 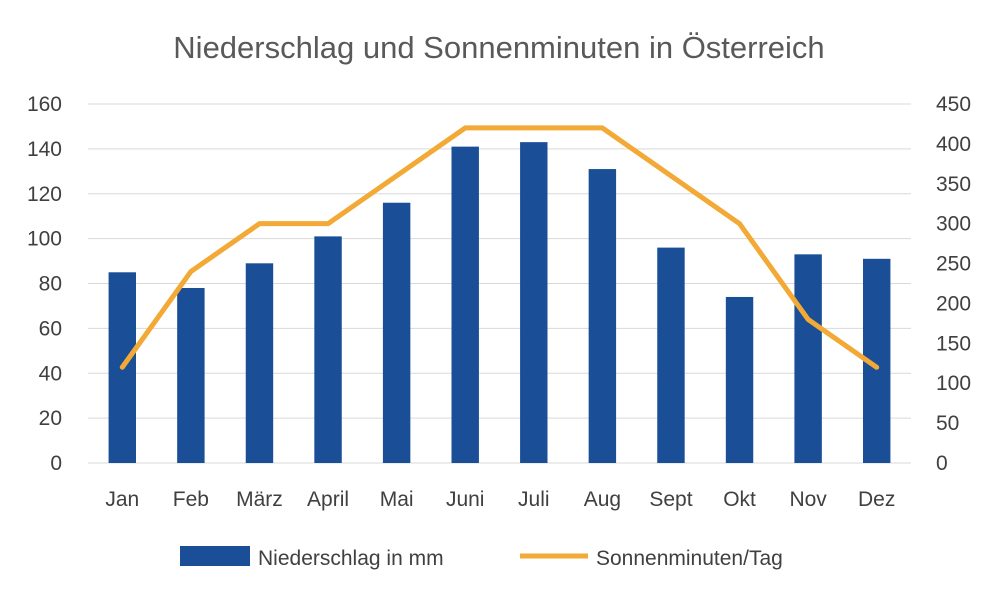 What do you see at coordinates (670, 499) in the screenshot?
I see `x-tick-label: Sept` at bounding box center [670, 499].